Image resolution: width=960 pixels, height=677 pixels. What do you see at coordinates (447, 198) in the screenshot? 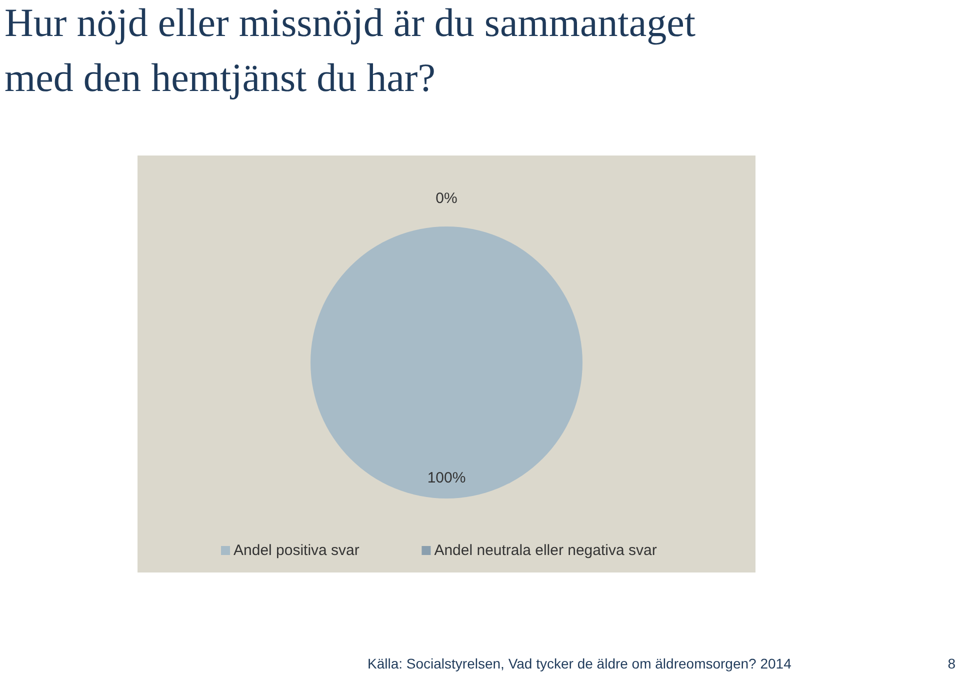
I see `text: 0%` at bounding box center [447, 198].